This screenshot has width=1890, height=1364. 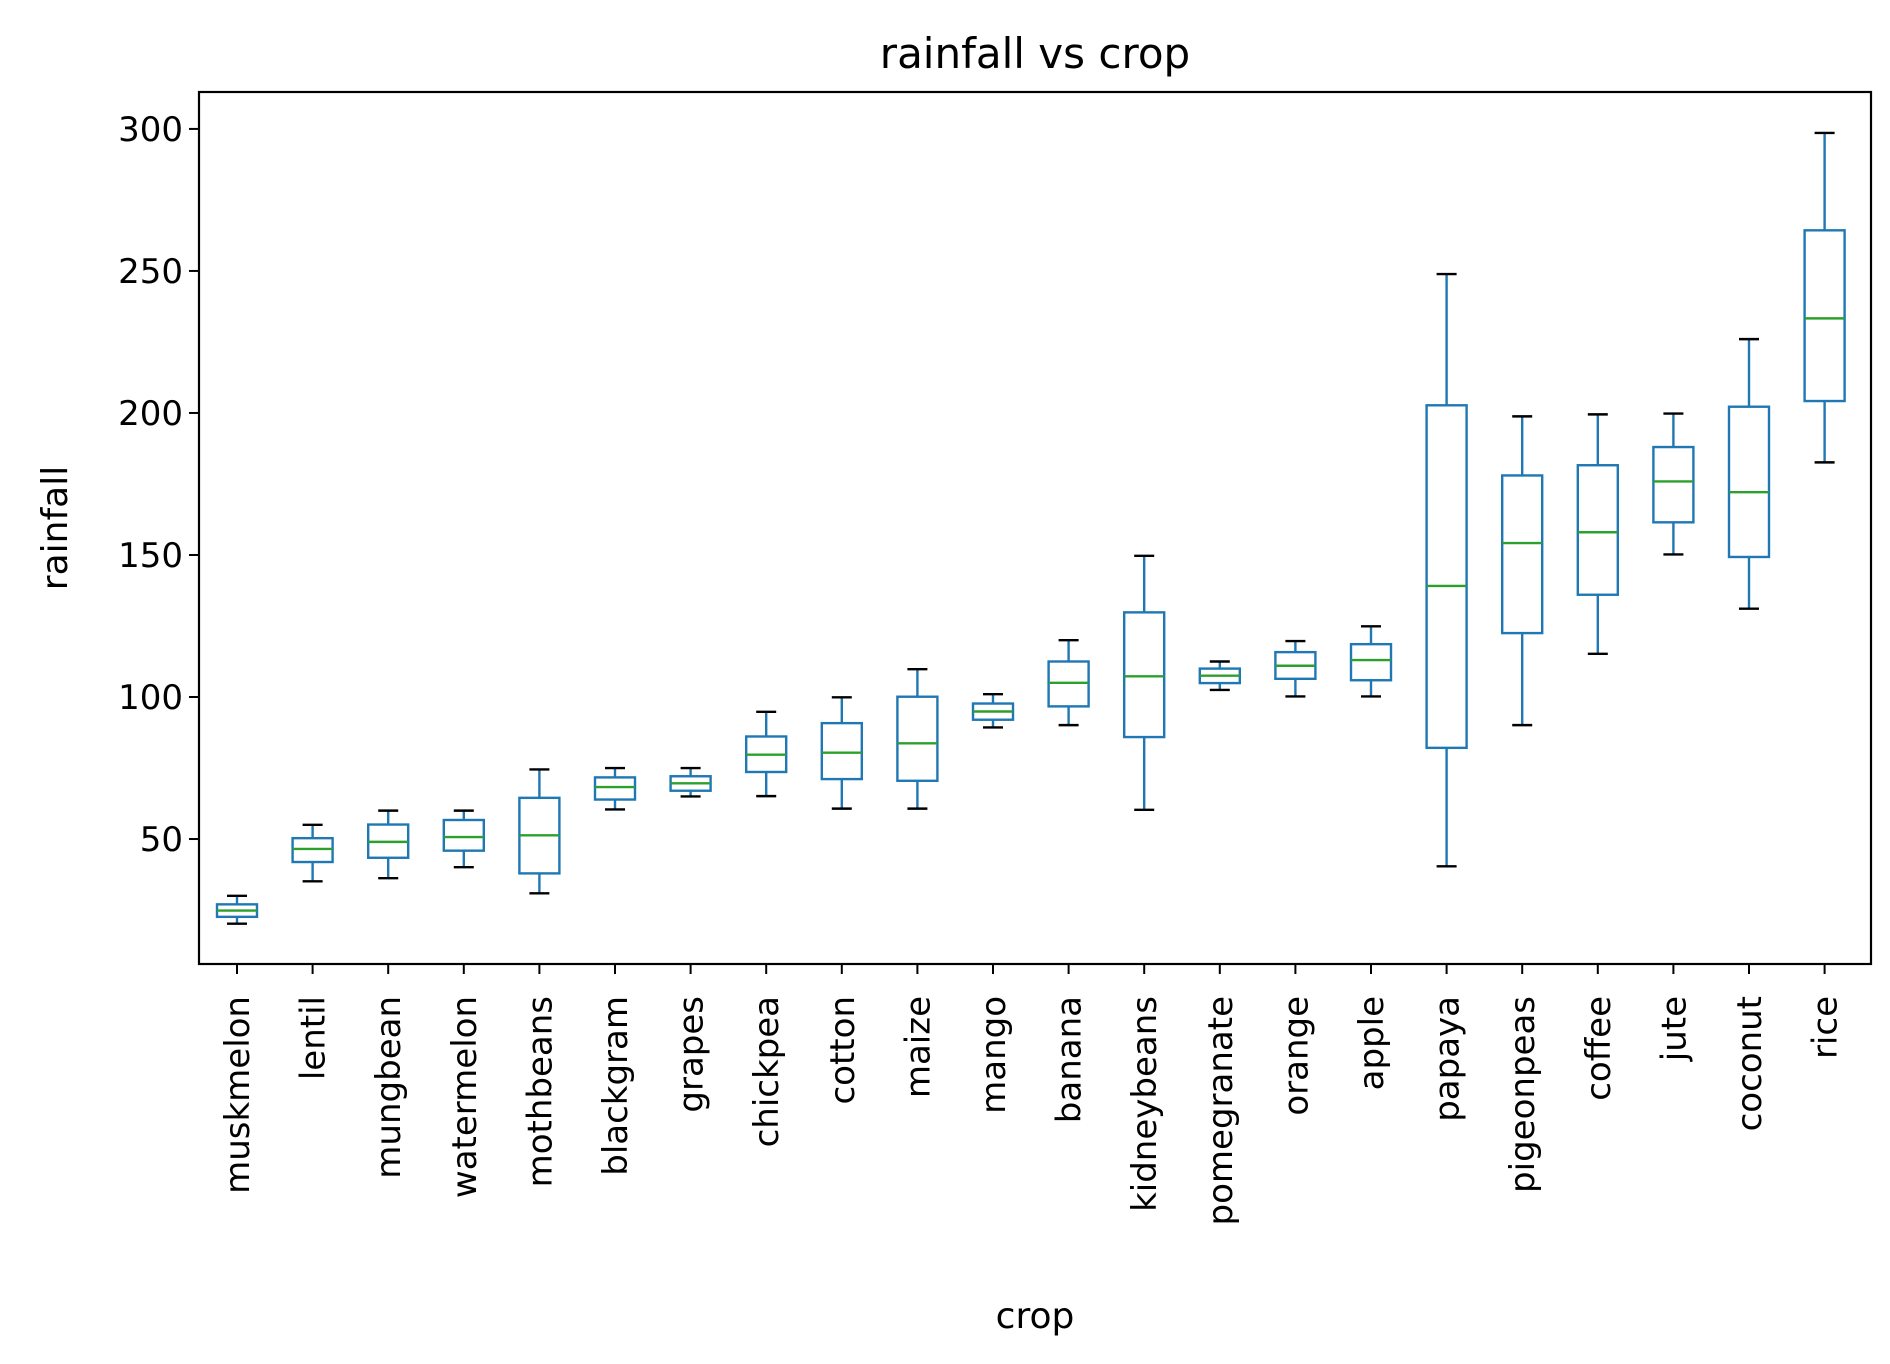 I want to click on box-jute, so click(x=1673, y=484).